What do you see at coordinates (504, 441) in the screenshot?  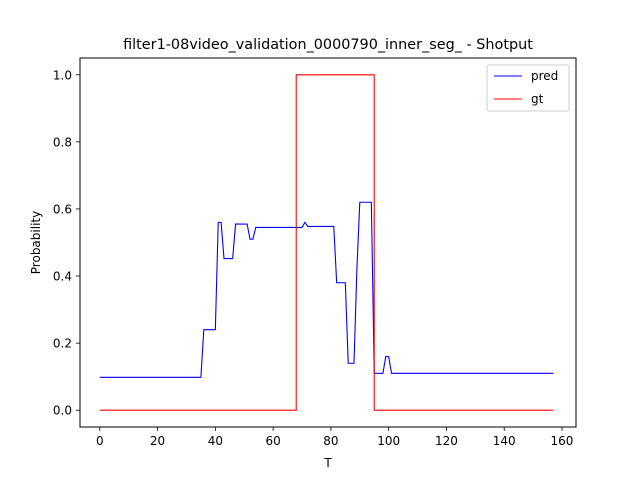 I see `x-tick-label: 140` at bounding box center [504, 441].